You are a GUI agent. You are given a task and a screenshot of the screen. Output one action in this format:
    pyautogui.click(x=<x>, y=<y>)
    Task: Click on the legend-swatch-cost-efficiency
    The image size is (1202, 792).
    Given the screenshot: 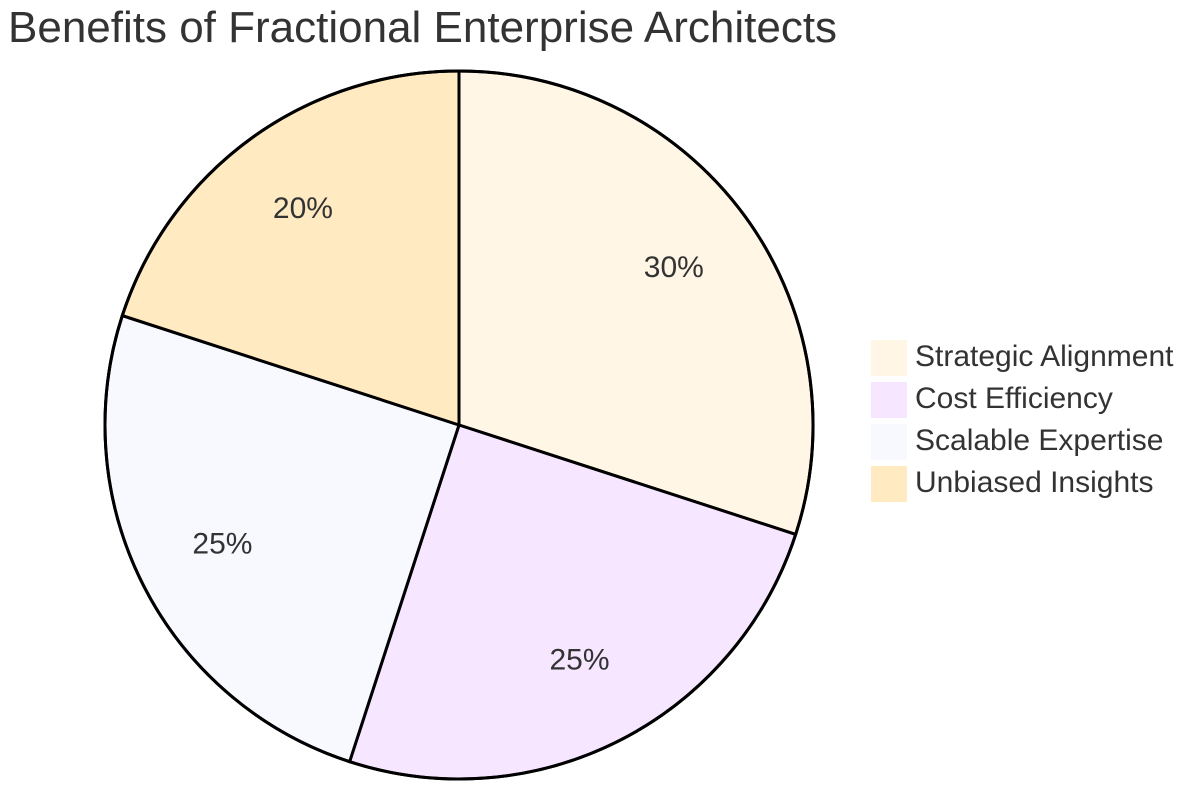 What is the action you would take?
    pyautogui.click(x=889, y=400)
    